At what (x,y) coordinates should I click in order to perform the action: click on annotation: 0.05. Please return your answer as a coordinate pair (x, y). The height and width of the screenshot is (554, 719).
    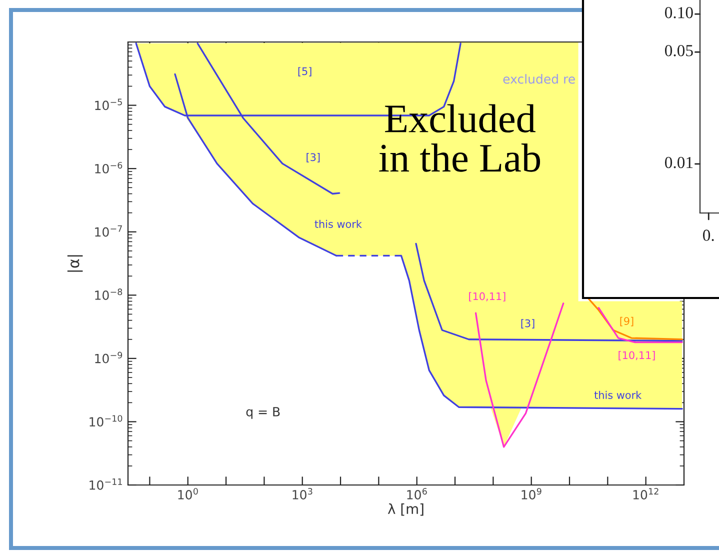
    Looking at the image, I should click on (679, 50).